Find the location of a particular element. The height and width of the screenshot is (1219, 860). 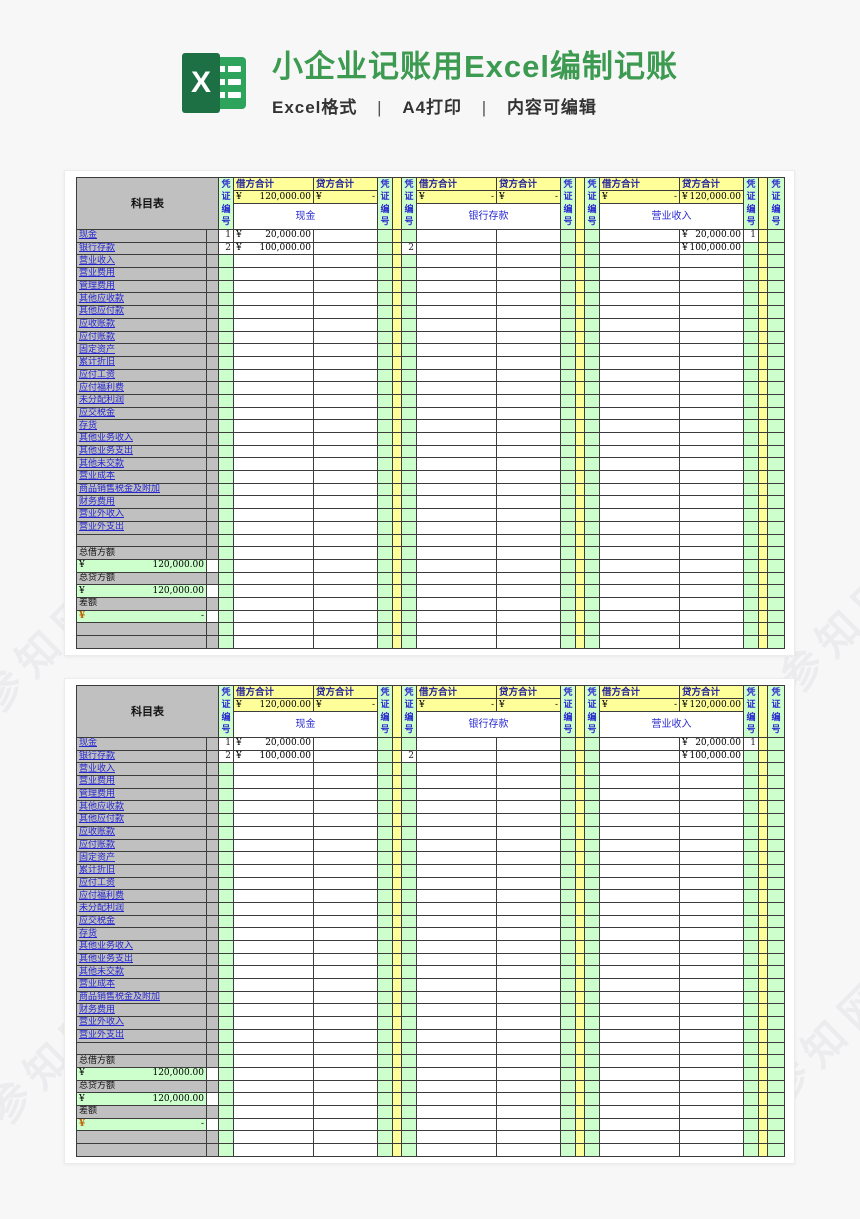

ledger-row is located at coordinates (430, 540).